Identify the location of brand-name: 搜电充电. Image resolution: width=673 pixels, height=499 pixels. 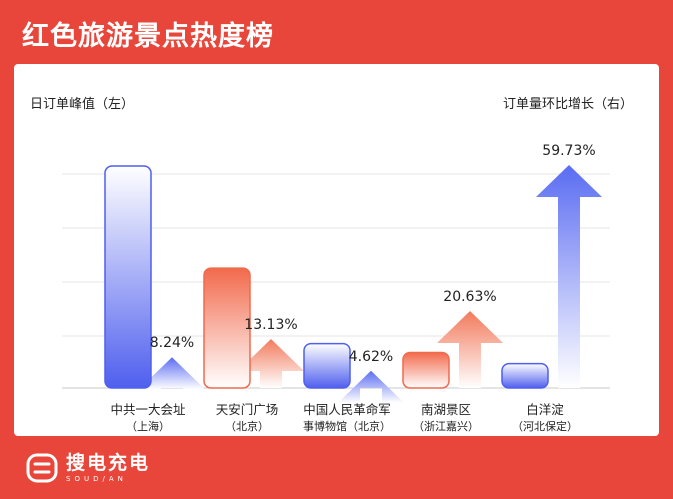
(108, 463).